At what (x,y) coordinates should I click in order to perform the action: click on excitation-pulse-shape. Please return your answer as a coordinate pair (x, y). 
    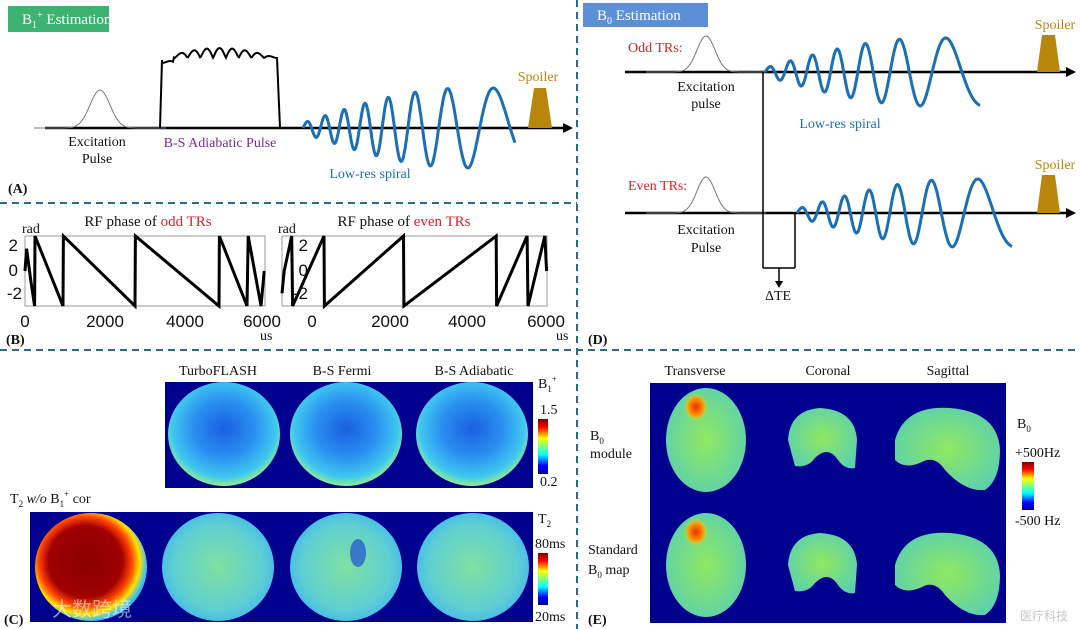
    Looking at the image, I should click on (100, 109).